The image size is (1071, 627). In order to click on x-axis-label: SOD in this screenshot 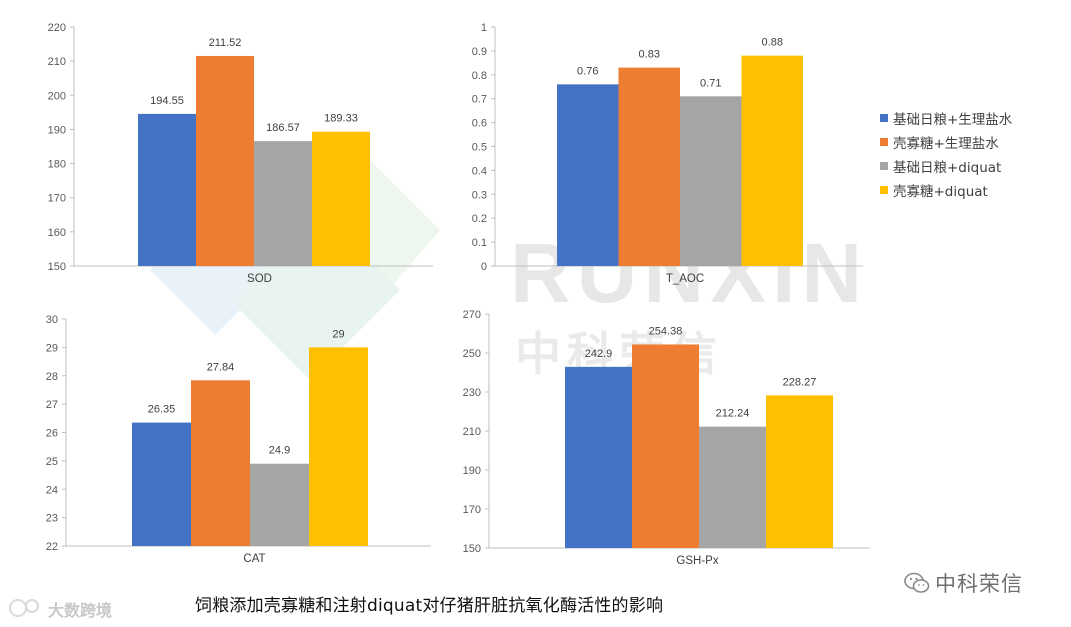, I will do `click(259, 279)`.